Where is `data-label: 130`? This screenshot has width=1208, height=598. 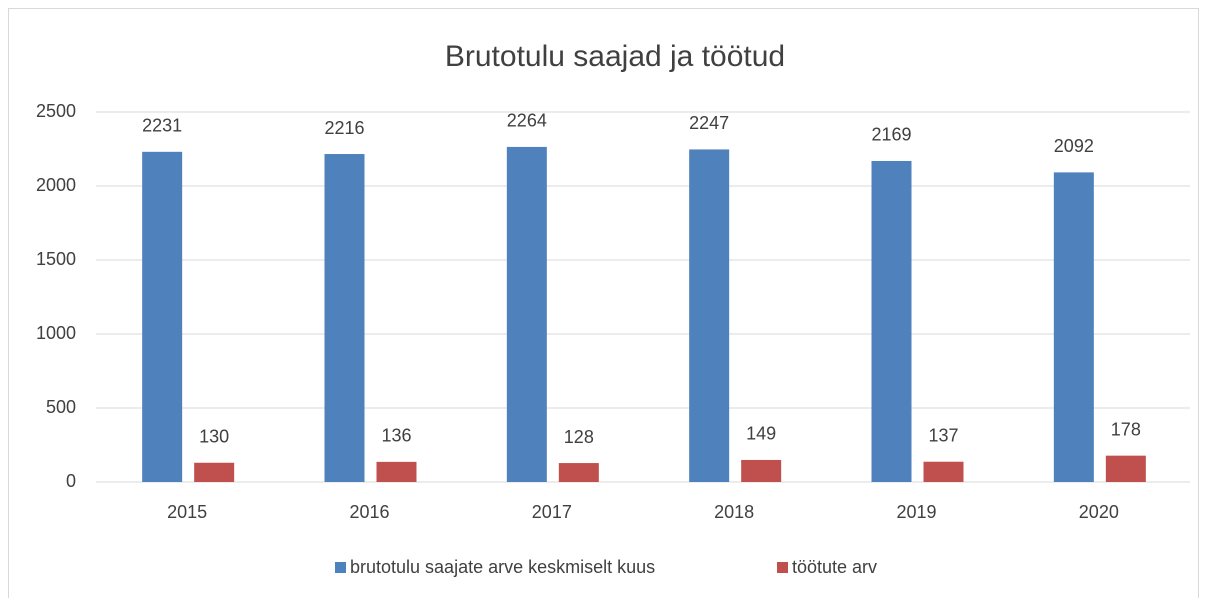 data-label: 130 is located at coordinates (214, 437).